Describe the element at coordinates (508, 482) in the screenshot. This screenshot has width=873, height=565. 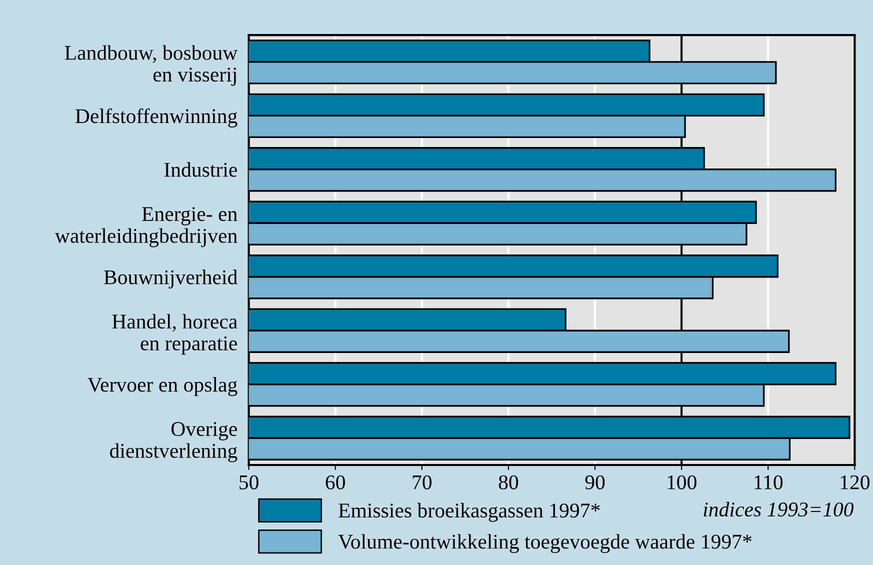
I see `x-tick-label: 80` at that location.